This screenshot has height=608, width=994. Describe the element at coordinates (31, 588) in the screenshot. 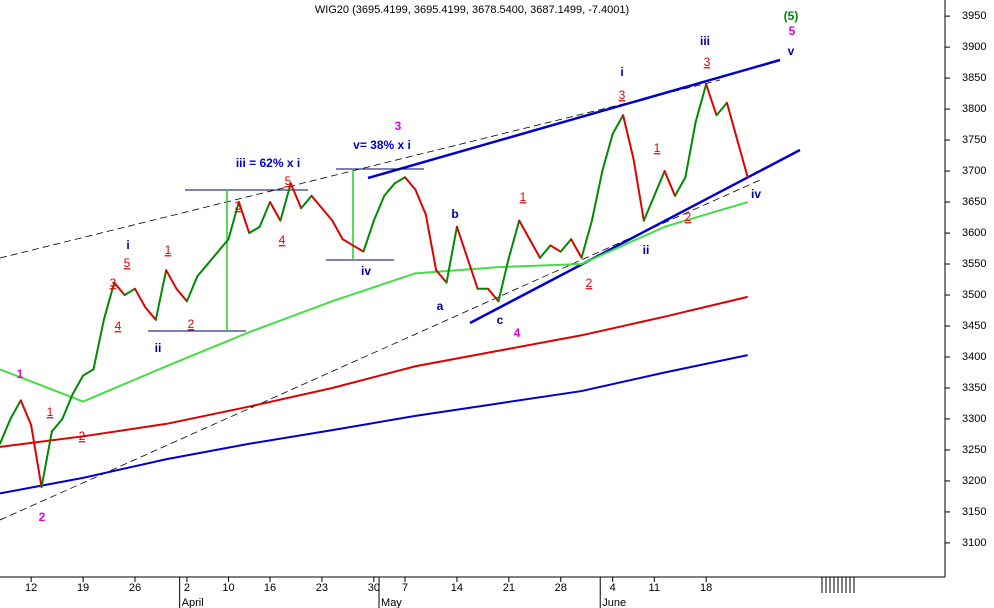

I see `x-tick-label: 12` at that location.